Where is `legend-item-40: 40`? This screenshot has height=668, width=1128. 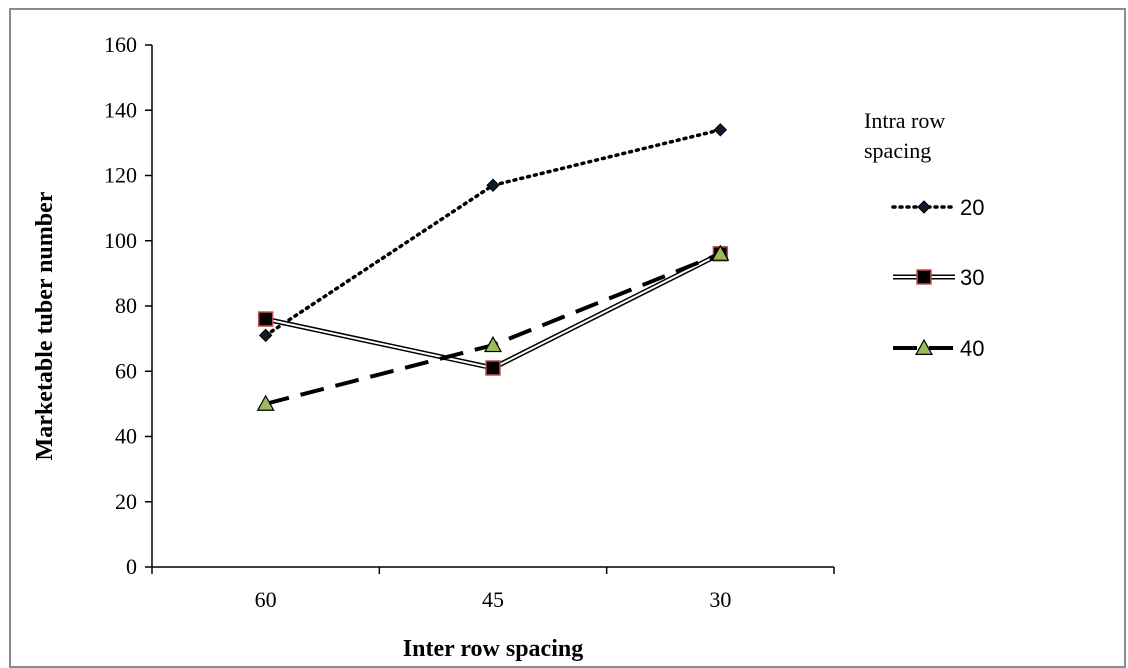 legend-item-40: 40 is located at coordinates (938, 348).